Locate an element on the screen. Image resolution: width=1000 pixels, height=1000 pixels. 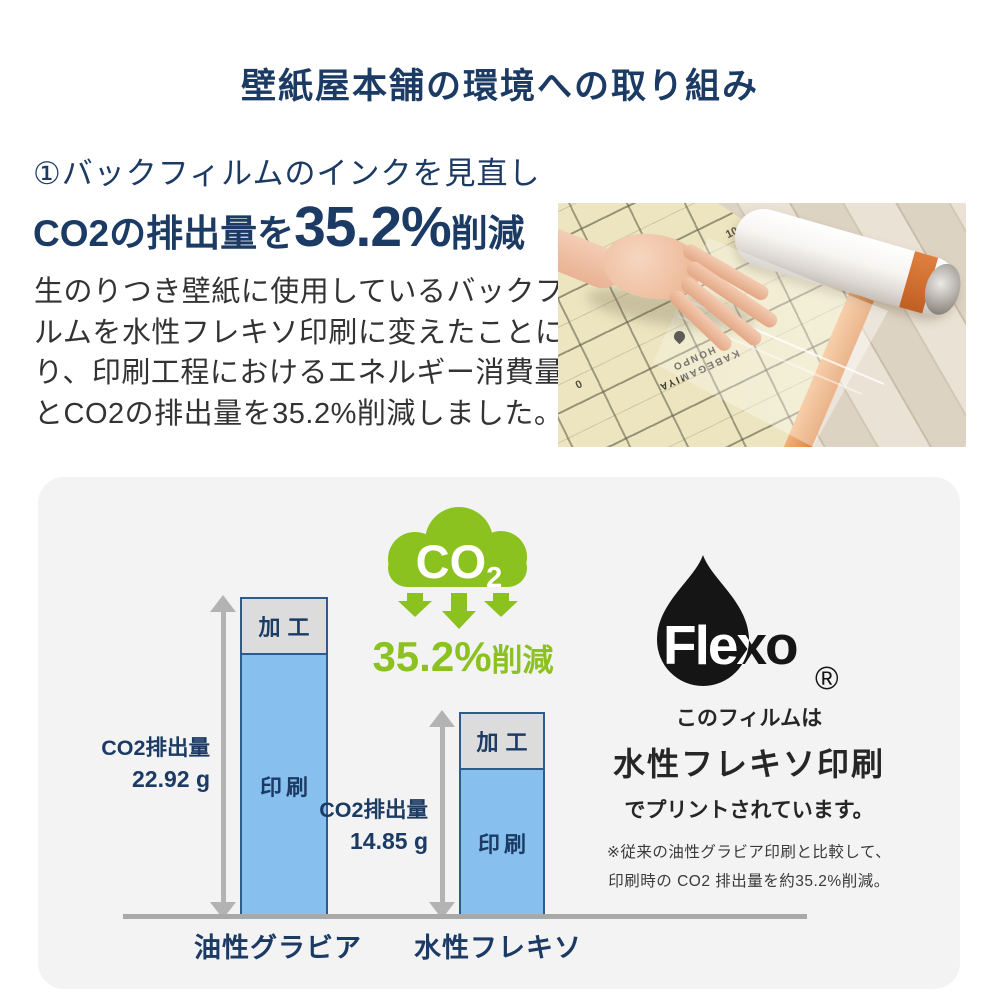
bar-oil-gravure: 加工 印刷 is located at coordinates (284, 757).